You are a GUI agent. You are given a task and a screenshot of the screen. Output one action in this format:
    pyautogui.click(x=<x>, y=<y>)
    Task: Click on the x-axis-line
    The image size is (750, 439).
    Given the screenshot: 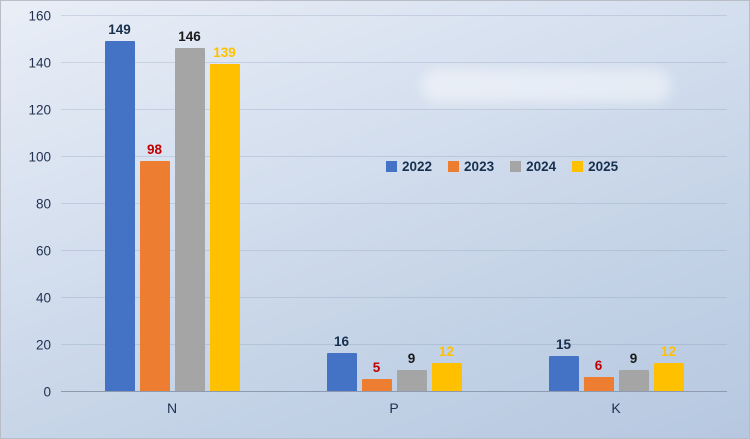 What is the action you would take?
    pyautogui.click(x=394, y=391)
    